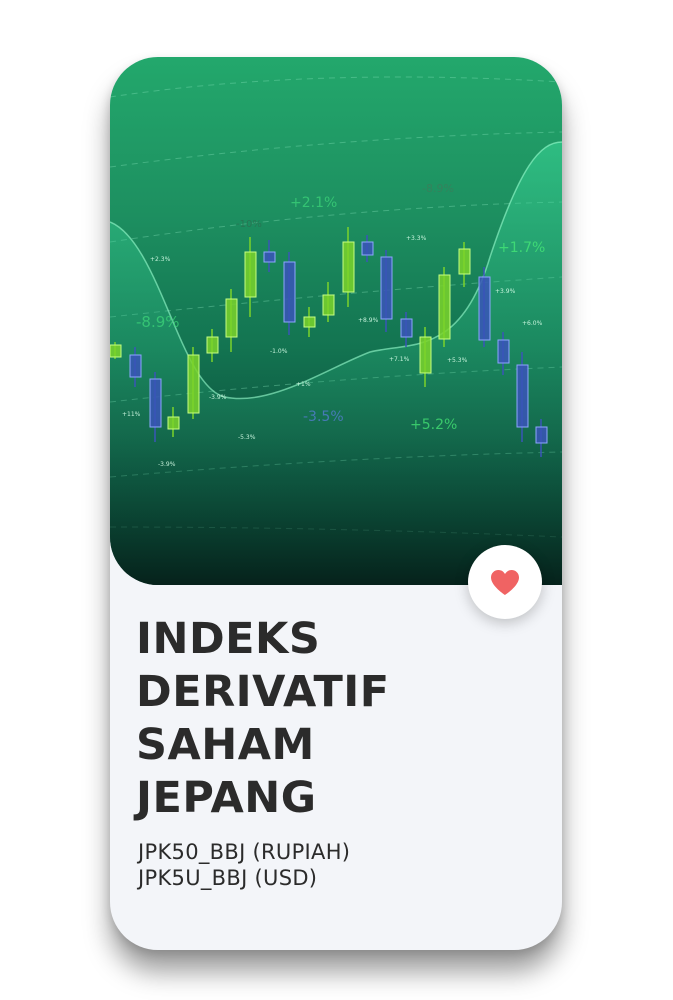 The image size is (673, 1000). Describe the element at coordinates (433, 425) in the screenshot. I see `chart-change-label: +5.2%` at that location.